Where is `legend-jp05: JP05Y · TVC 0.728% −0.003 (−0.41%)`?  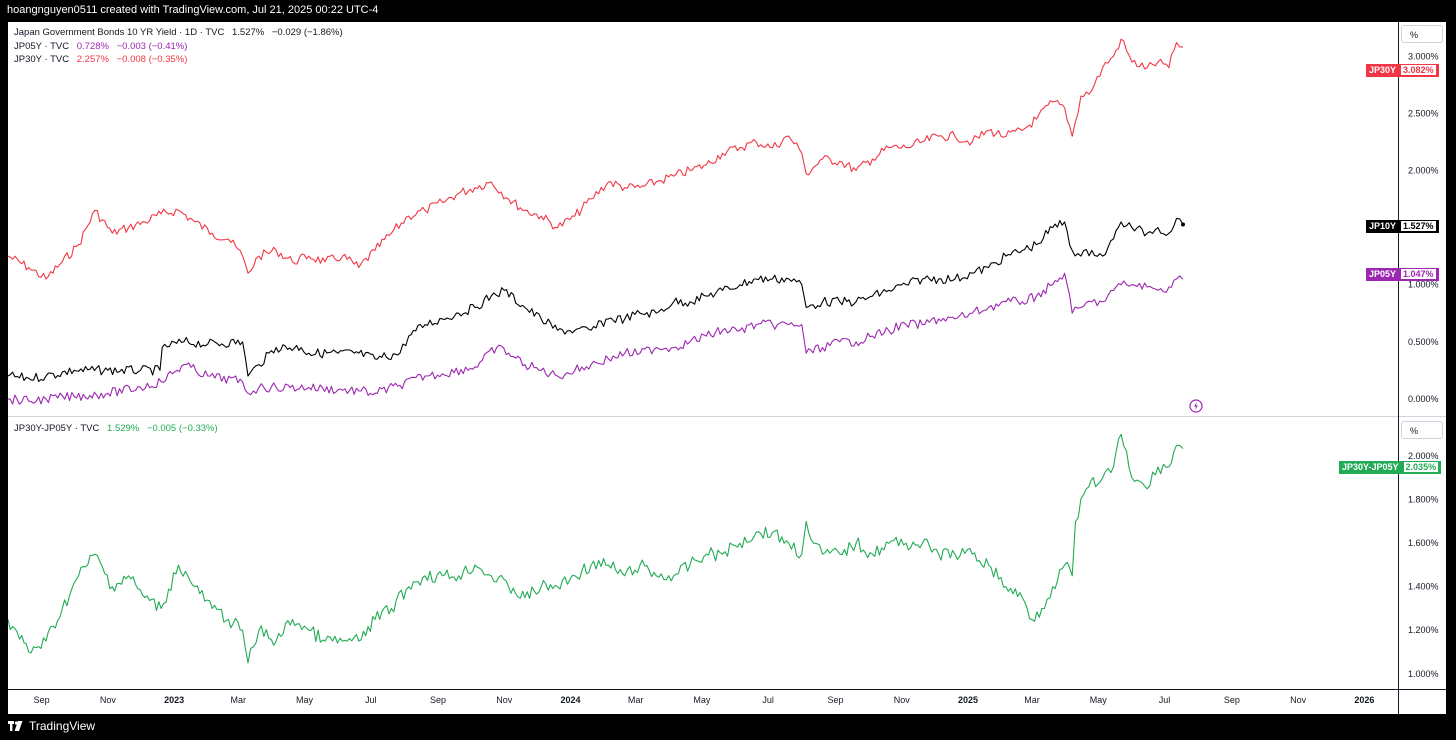 legend-jp05: JP05Y · TVC 0.728% −0.003 (−0.41%) is located at coordinates (100, 46).